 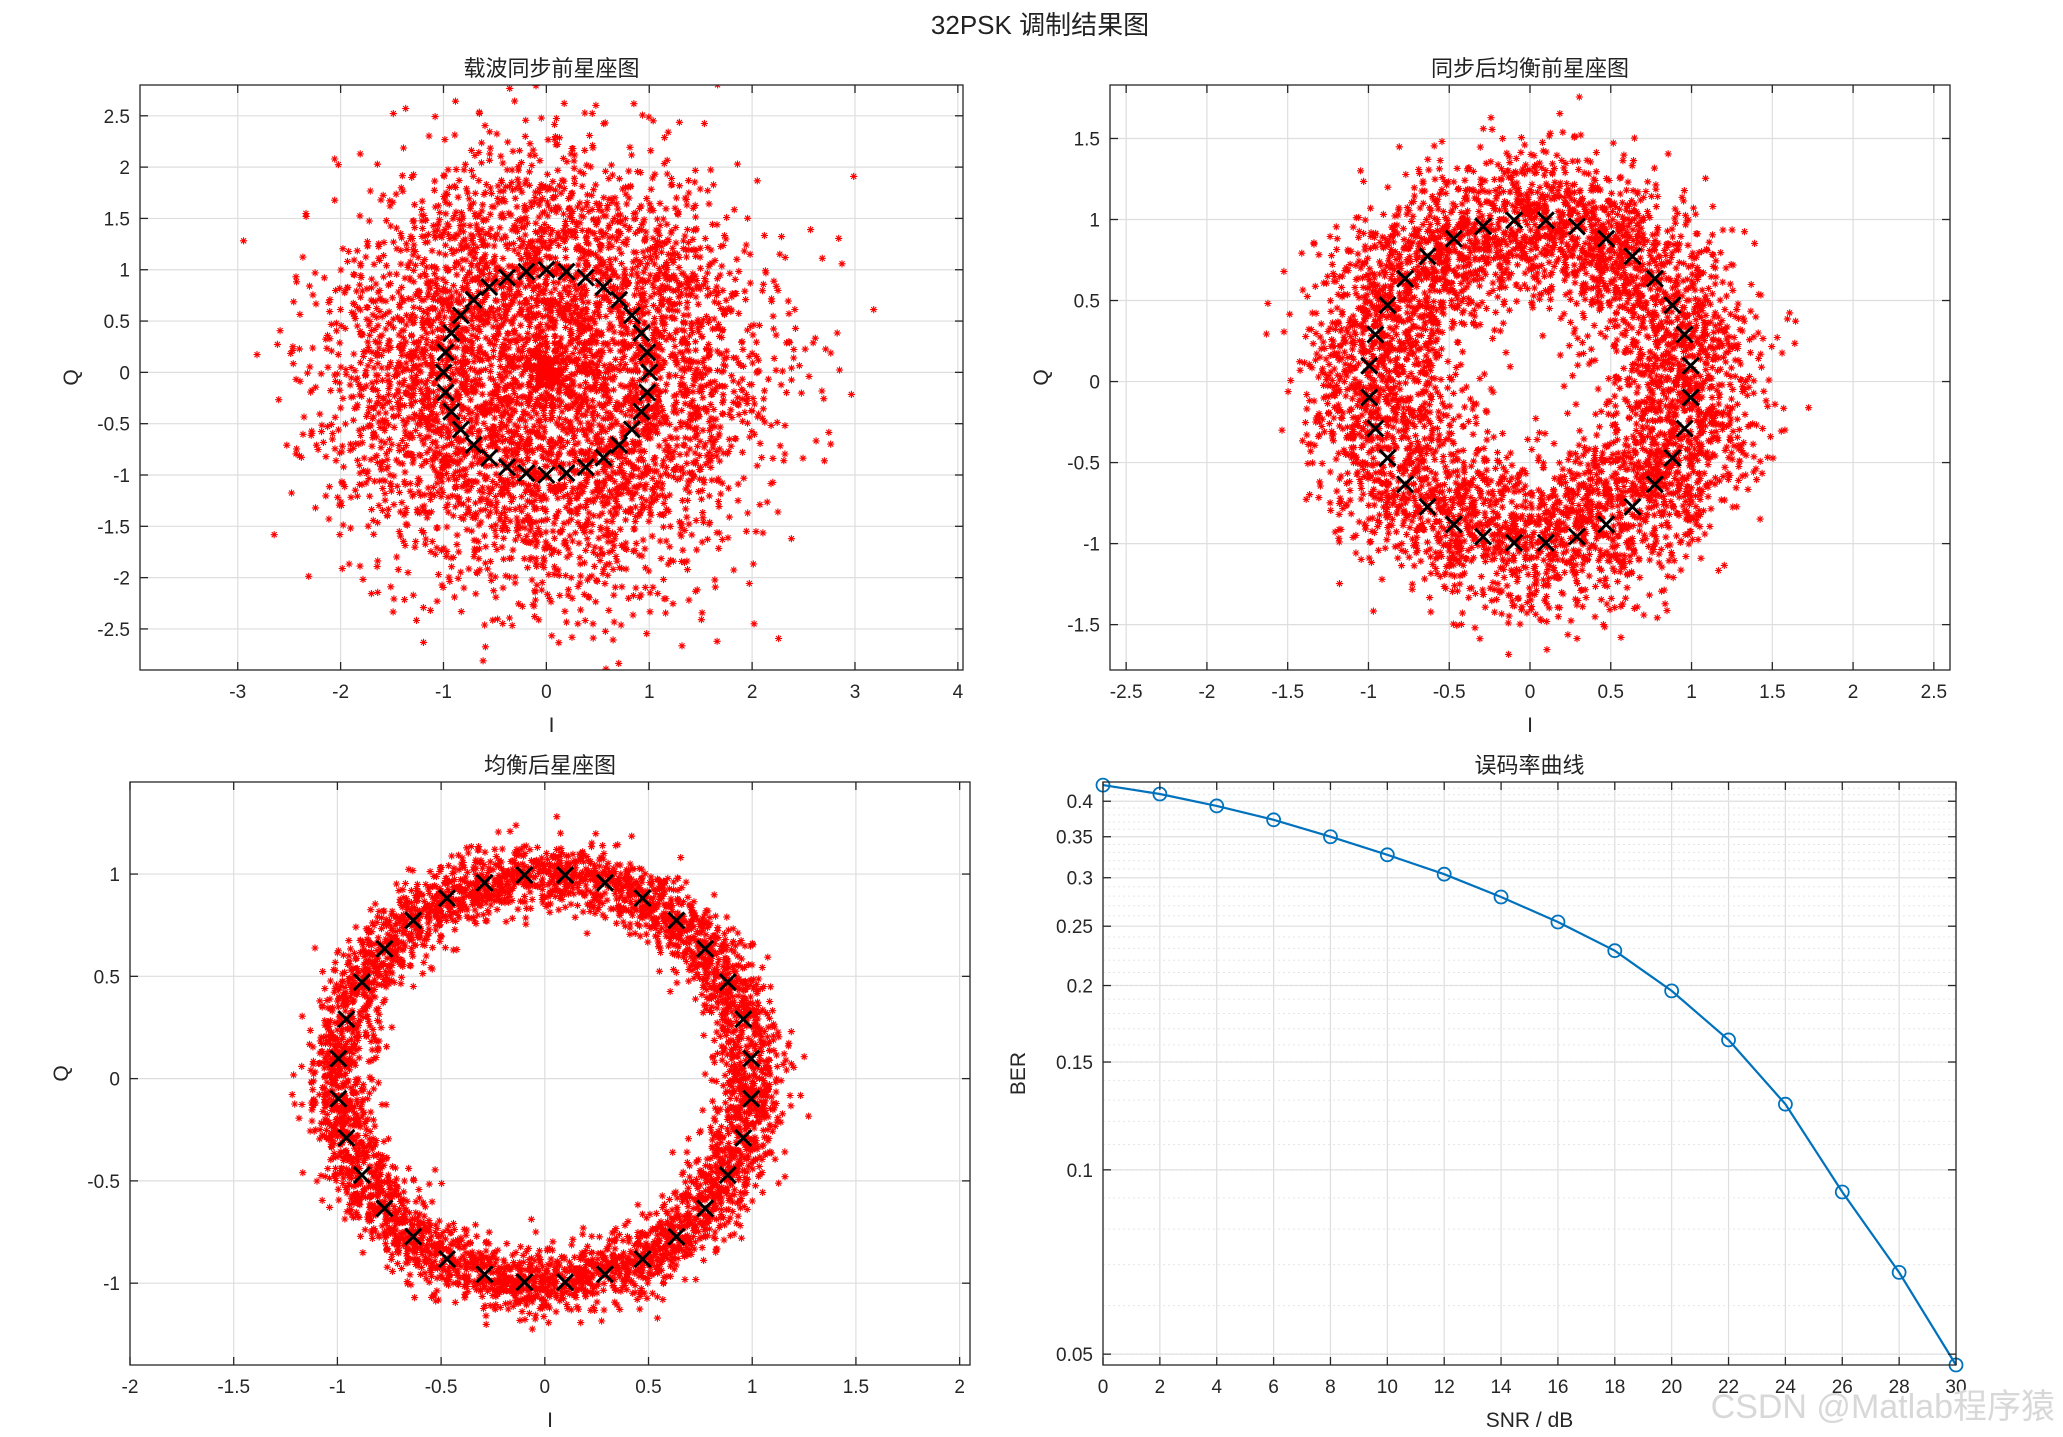 I want to click on x-tick-label: 14, so click(x=1501, y=1387).